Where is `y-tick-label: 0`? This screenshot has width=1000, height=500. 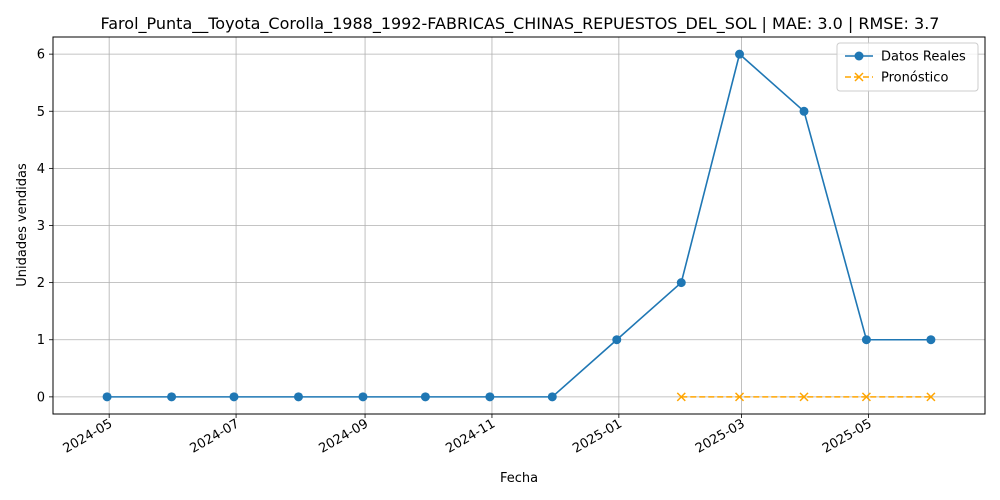 y-tick-label: 0 is located at coordinates (41, 397).